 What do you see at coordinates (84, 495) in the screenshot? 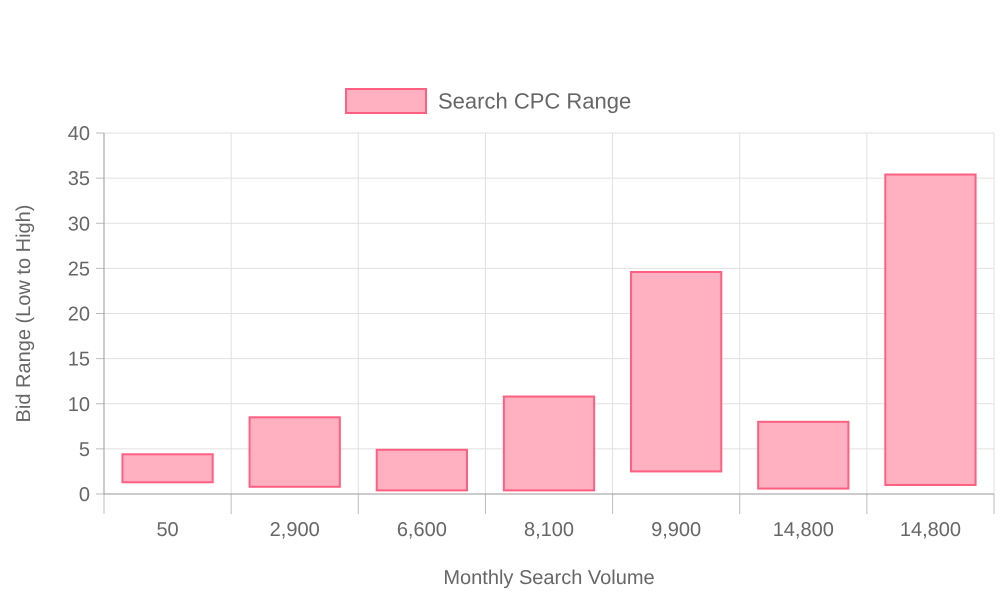
I see `y-tick-label: 0` at bounding box center [84, 495].